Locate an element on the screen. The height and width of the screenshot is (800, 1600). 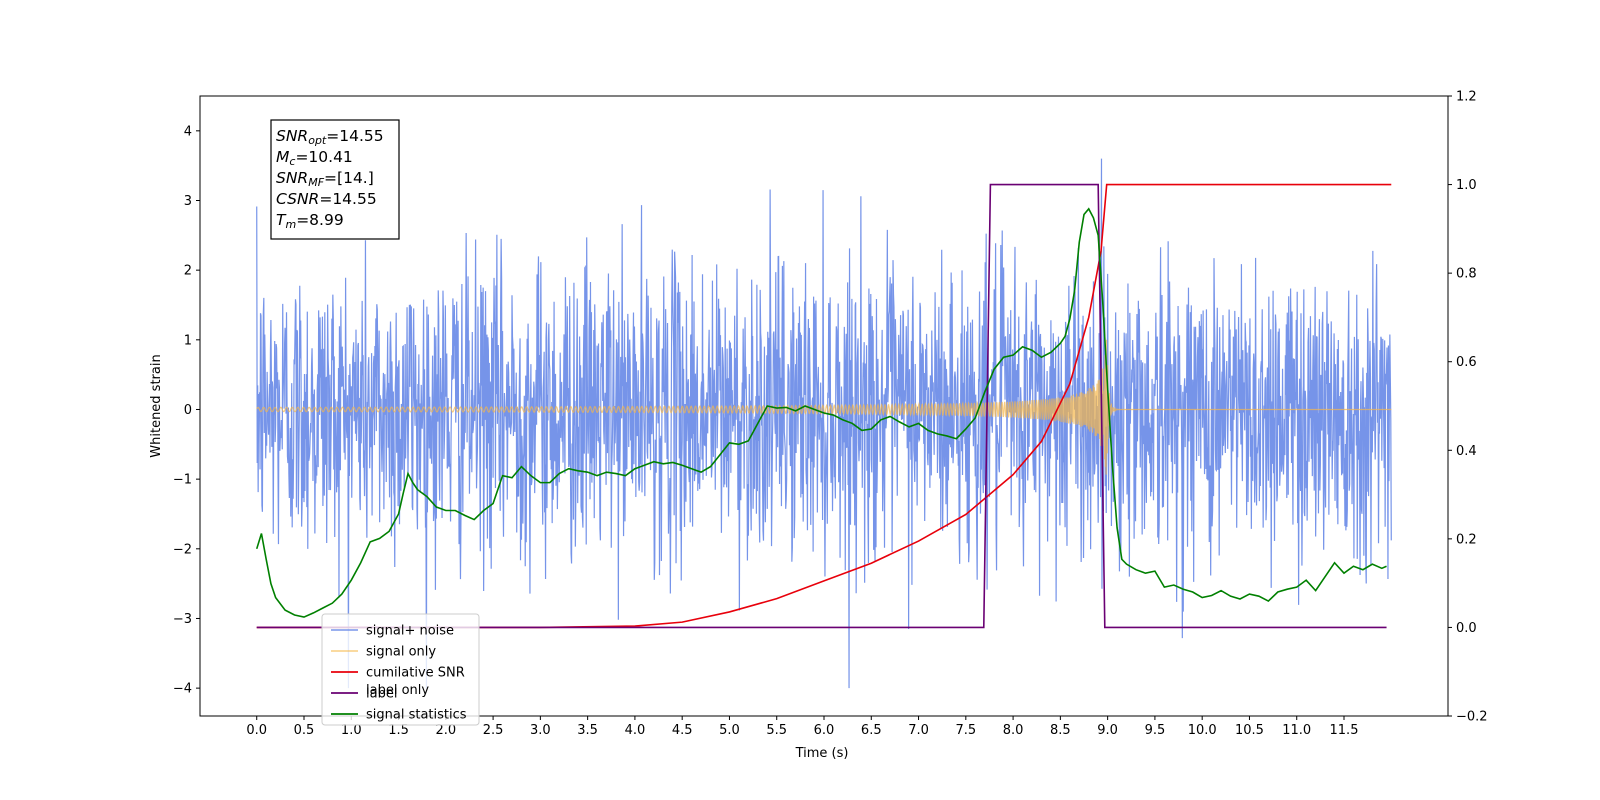
y2-tick-label: 1.0 is located at coordinates (1466, 185).